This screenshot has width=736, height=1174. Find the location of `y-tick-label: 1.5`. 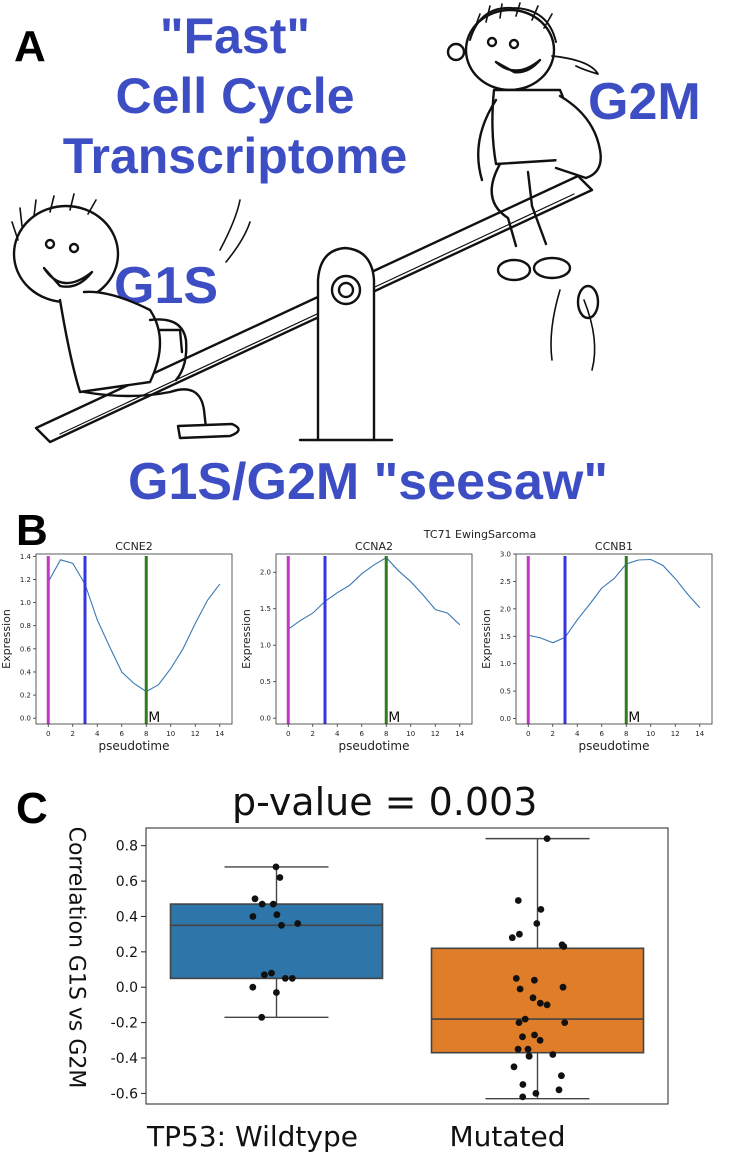

y-tick-label: 1.5 is located at coordinates (505, 637).